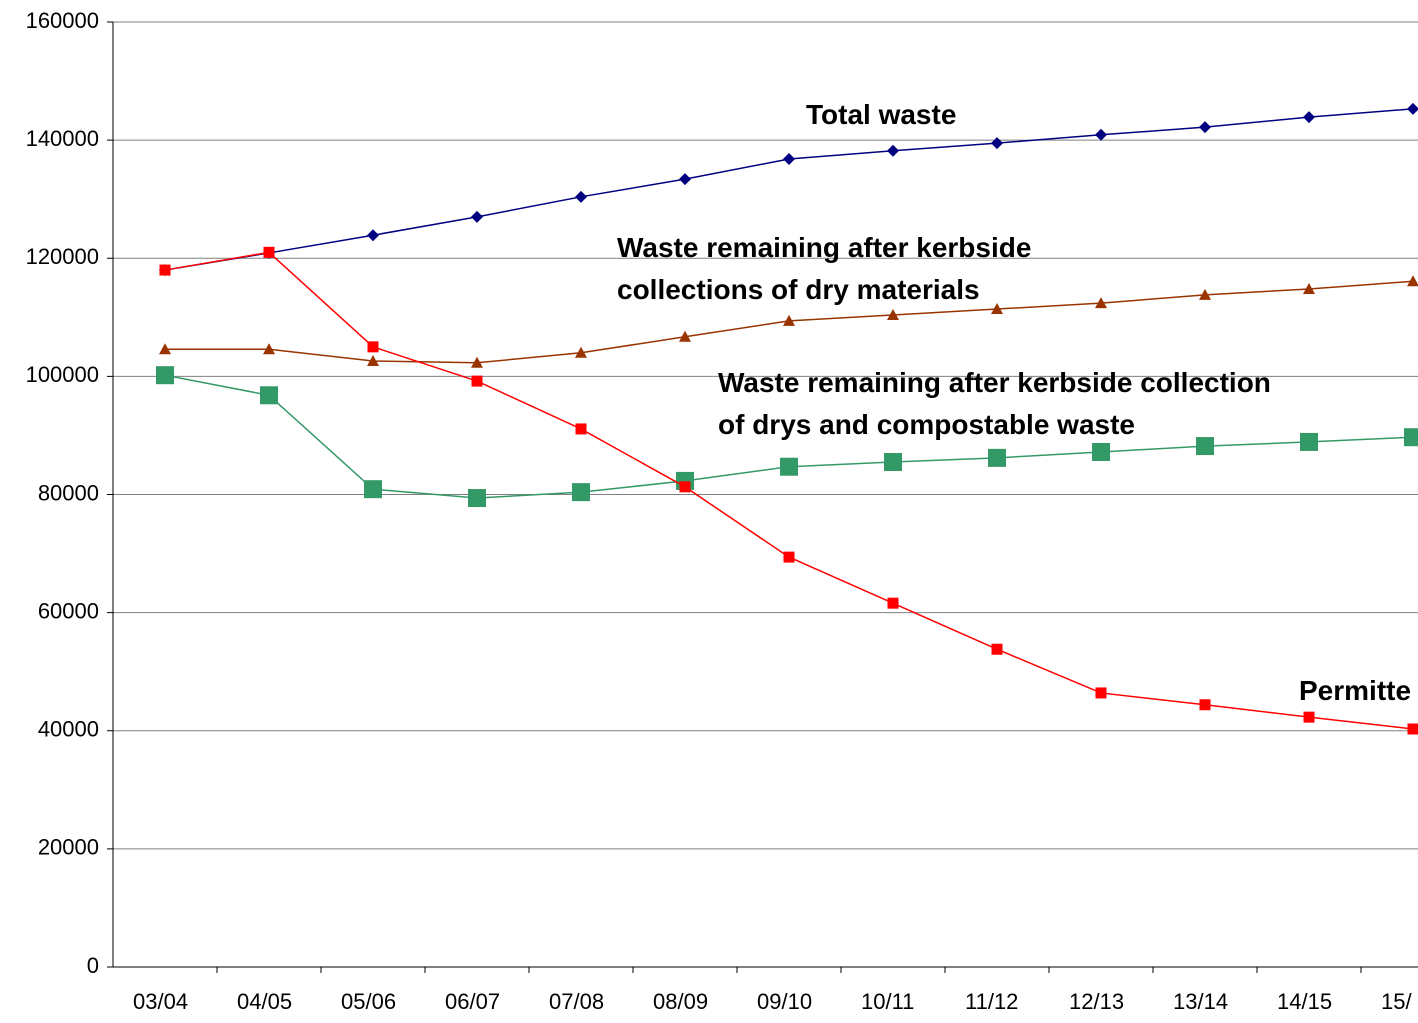 The width and height of the screenshot is (1418, 1023). Describe the element at coordinates (68, 847) in the screenshot. I see `y-tick-label: 20000` at that location.